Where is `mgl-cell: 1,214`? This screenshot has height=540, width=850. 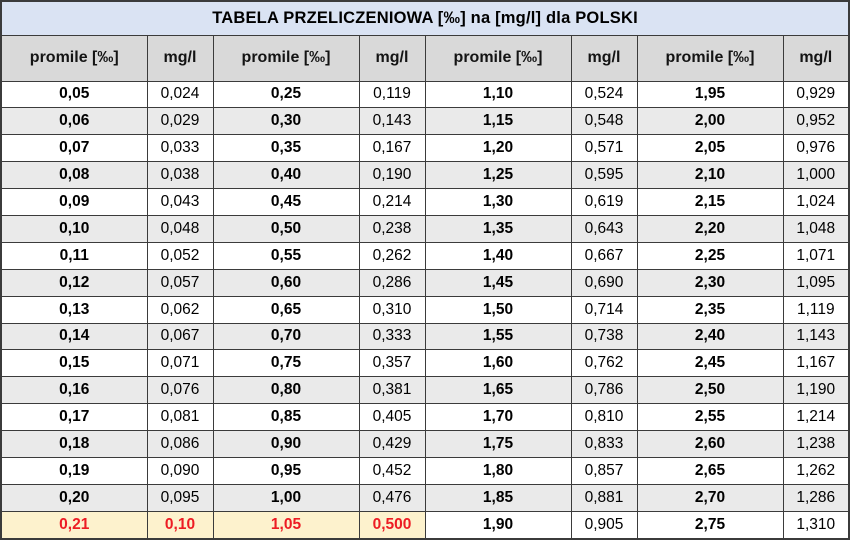 mgl-cell: 1,214 is located at coordinates (816, 417).